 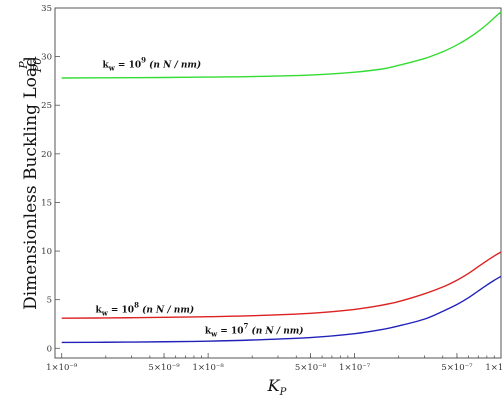 I want to click on series-label-2: kw = 108 (n N / nm), so click(x=144, y=308).